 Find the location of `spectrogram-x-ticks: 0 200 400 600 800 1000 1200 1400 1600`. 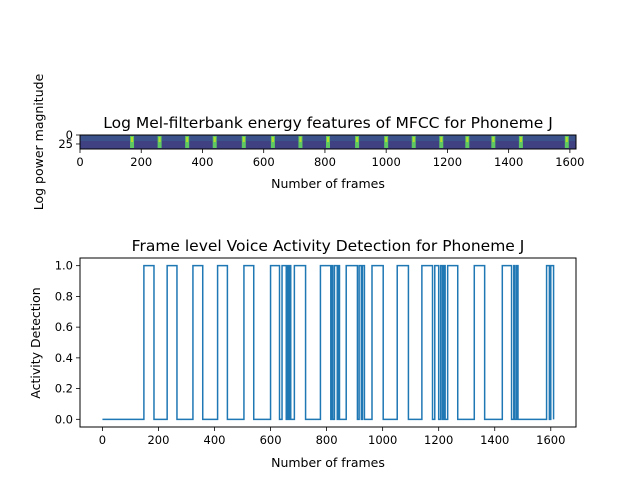

spectrogram-x-ticks: 0 200 400 600 800 1000 1200 1400 1600 is located at coordinates (330, 159).